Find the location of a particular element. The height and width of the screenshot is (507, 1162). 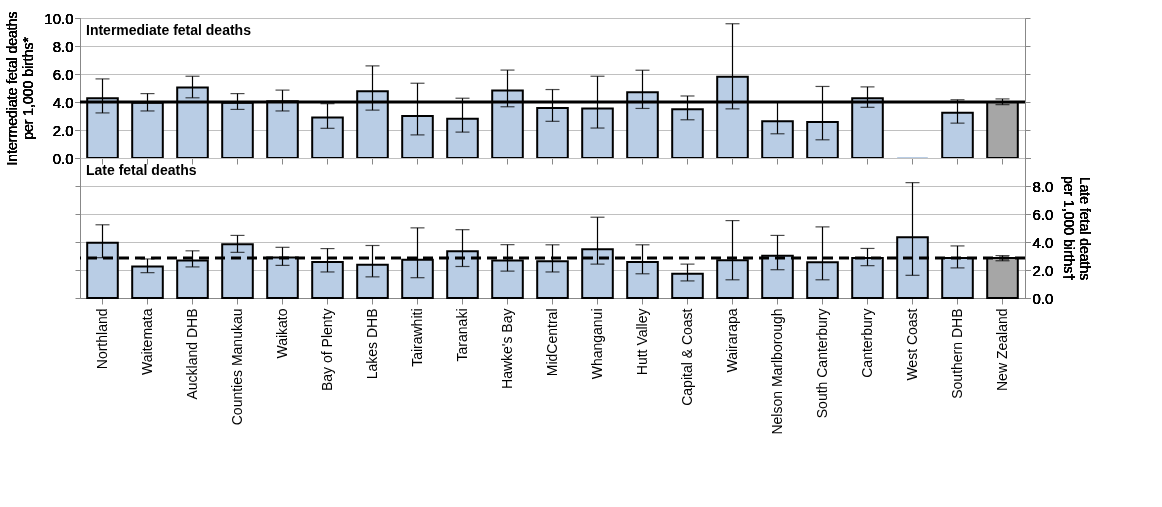

x-tick-label: Nelson Marlborough is located at coordinates (776, 371).